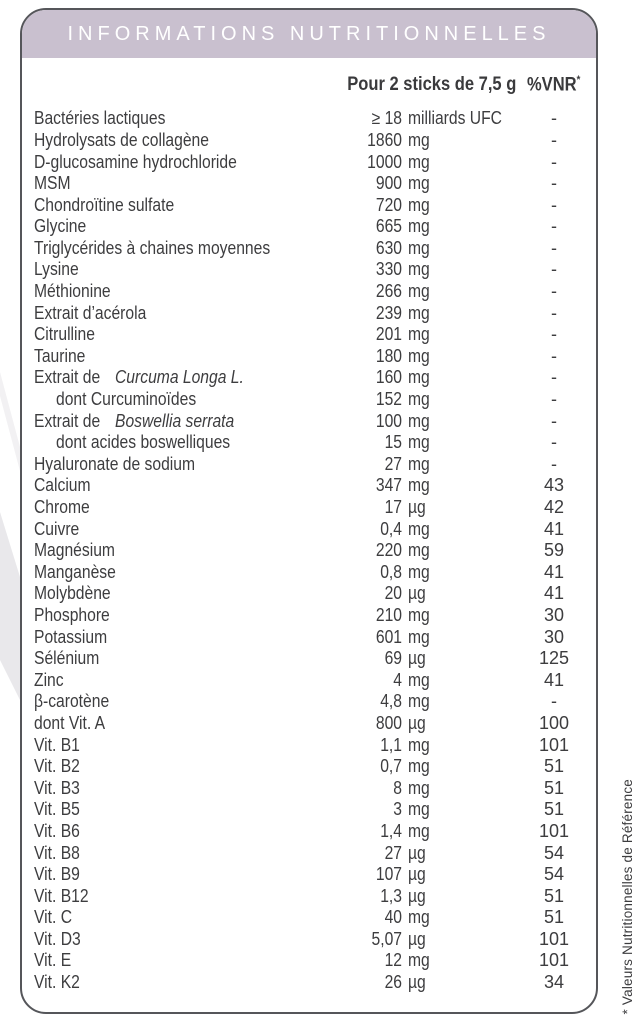 This screenshot has width=637, height=1024. I want to click on ingredient-label: Hyaluronate de sodium, so click(115, 463).